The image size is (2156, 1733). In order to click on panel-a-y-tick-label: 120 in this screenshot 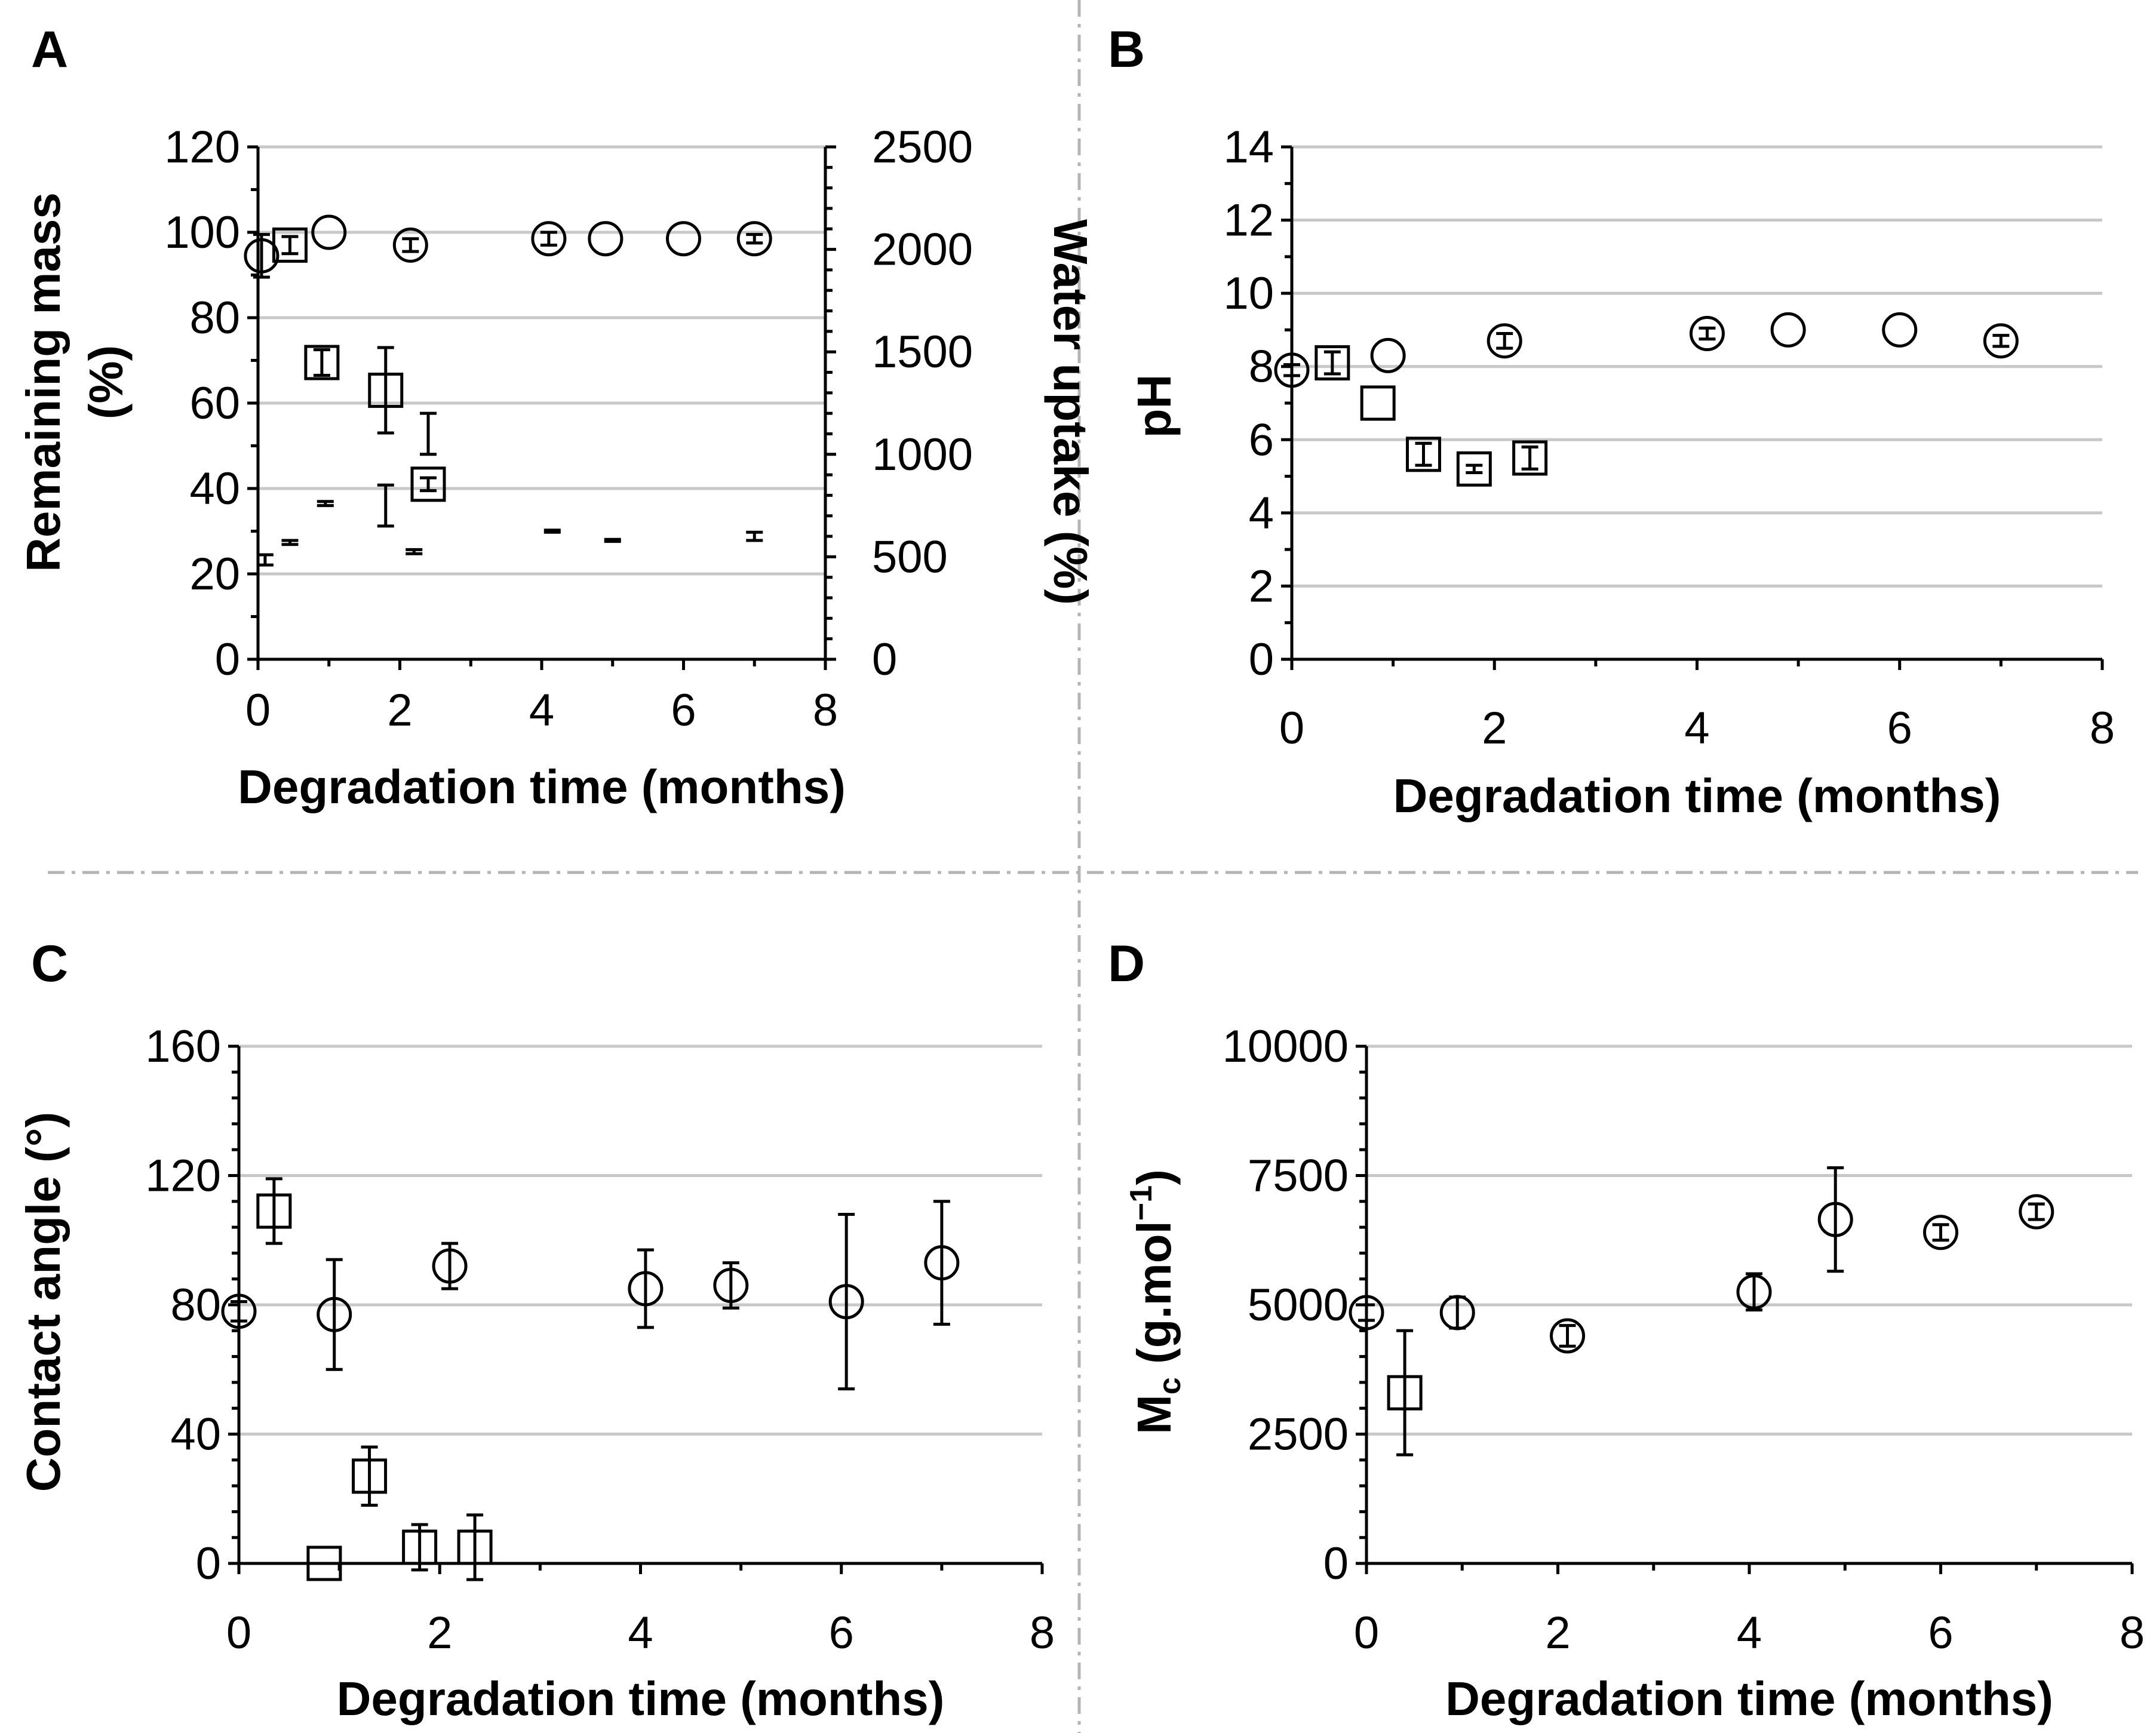, I will do `click(202, 147)`.